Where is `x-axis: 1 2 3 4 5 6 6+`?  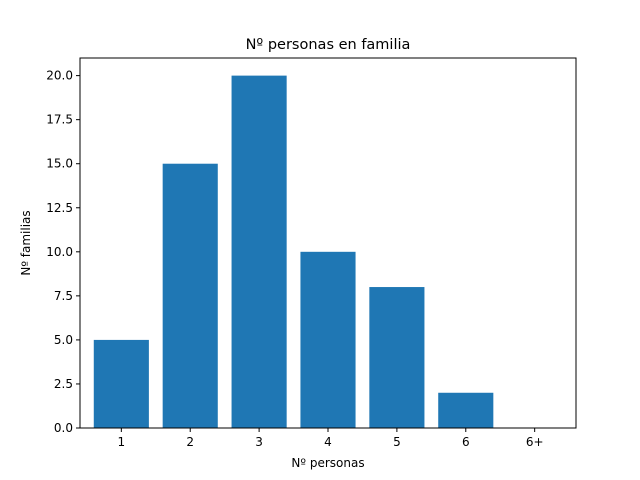 x-axis: 1 2 3 4 5 6 6+ is located at coordinates (331, 438).